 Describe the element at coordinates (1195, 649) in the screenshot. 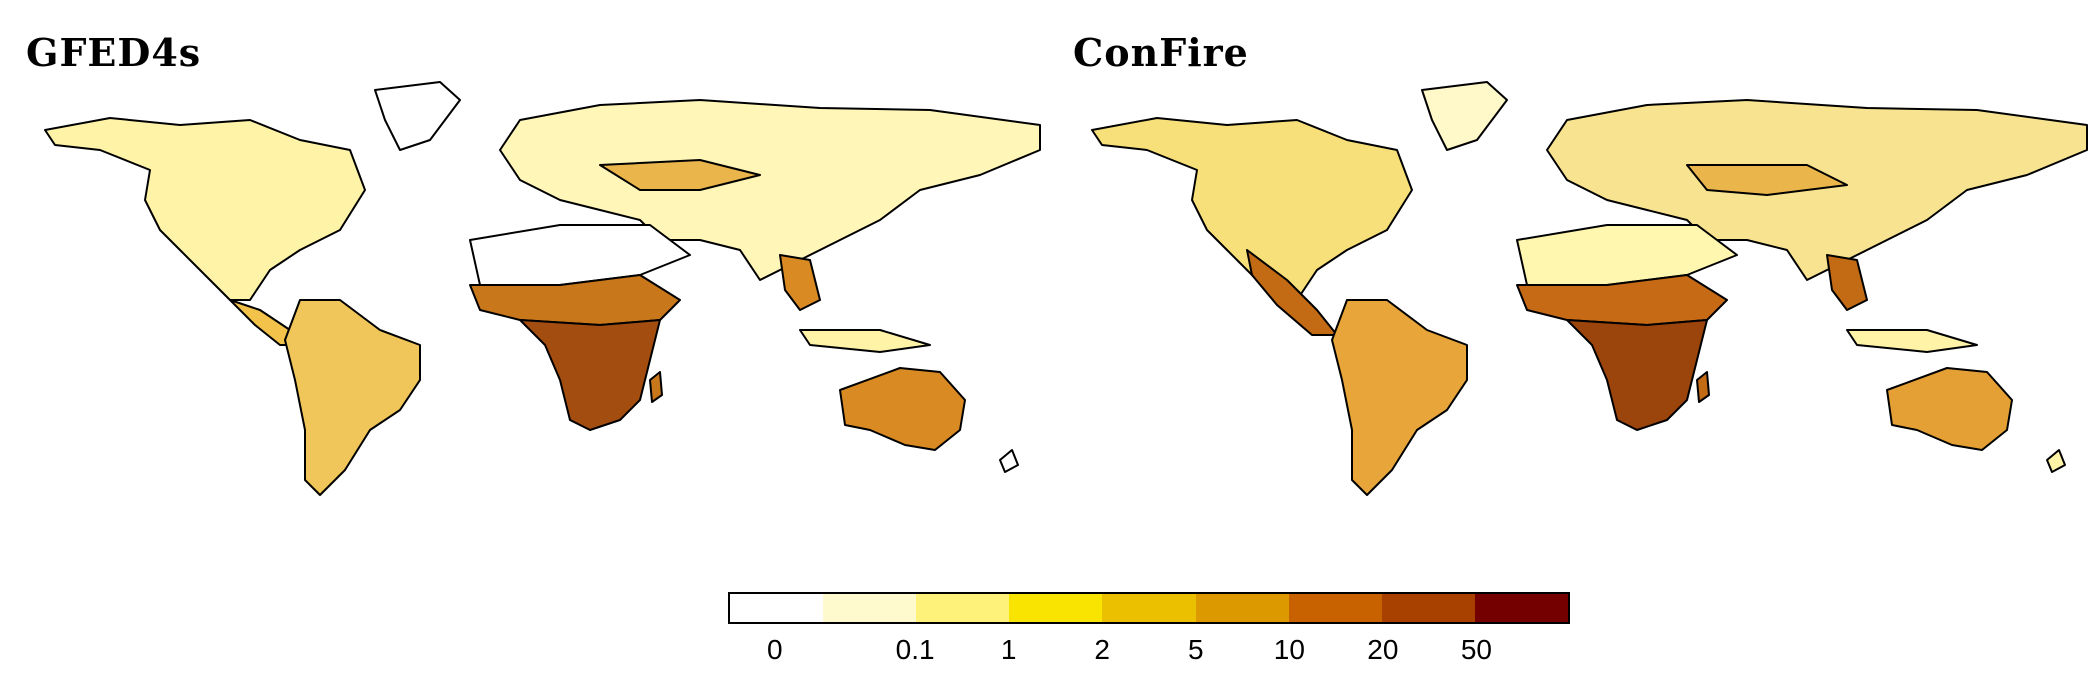

I see `legend-tick-label: 5` at that location.